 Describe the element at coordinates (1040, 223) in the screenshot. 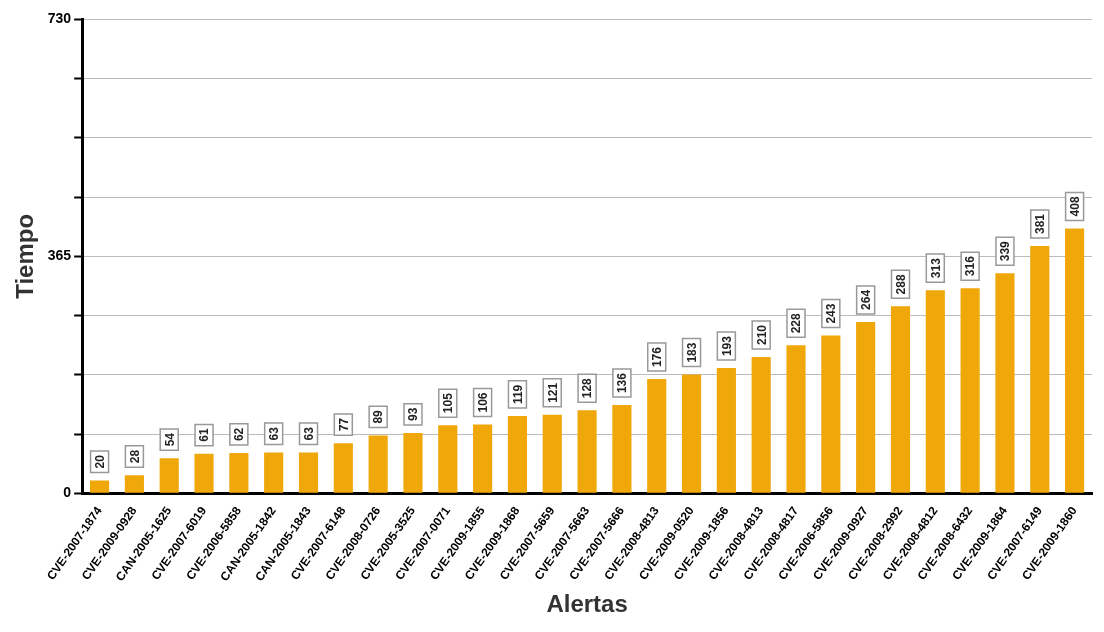

I see `data-label: 381` at that location.